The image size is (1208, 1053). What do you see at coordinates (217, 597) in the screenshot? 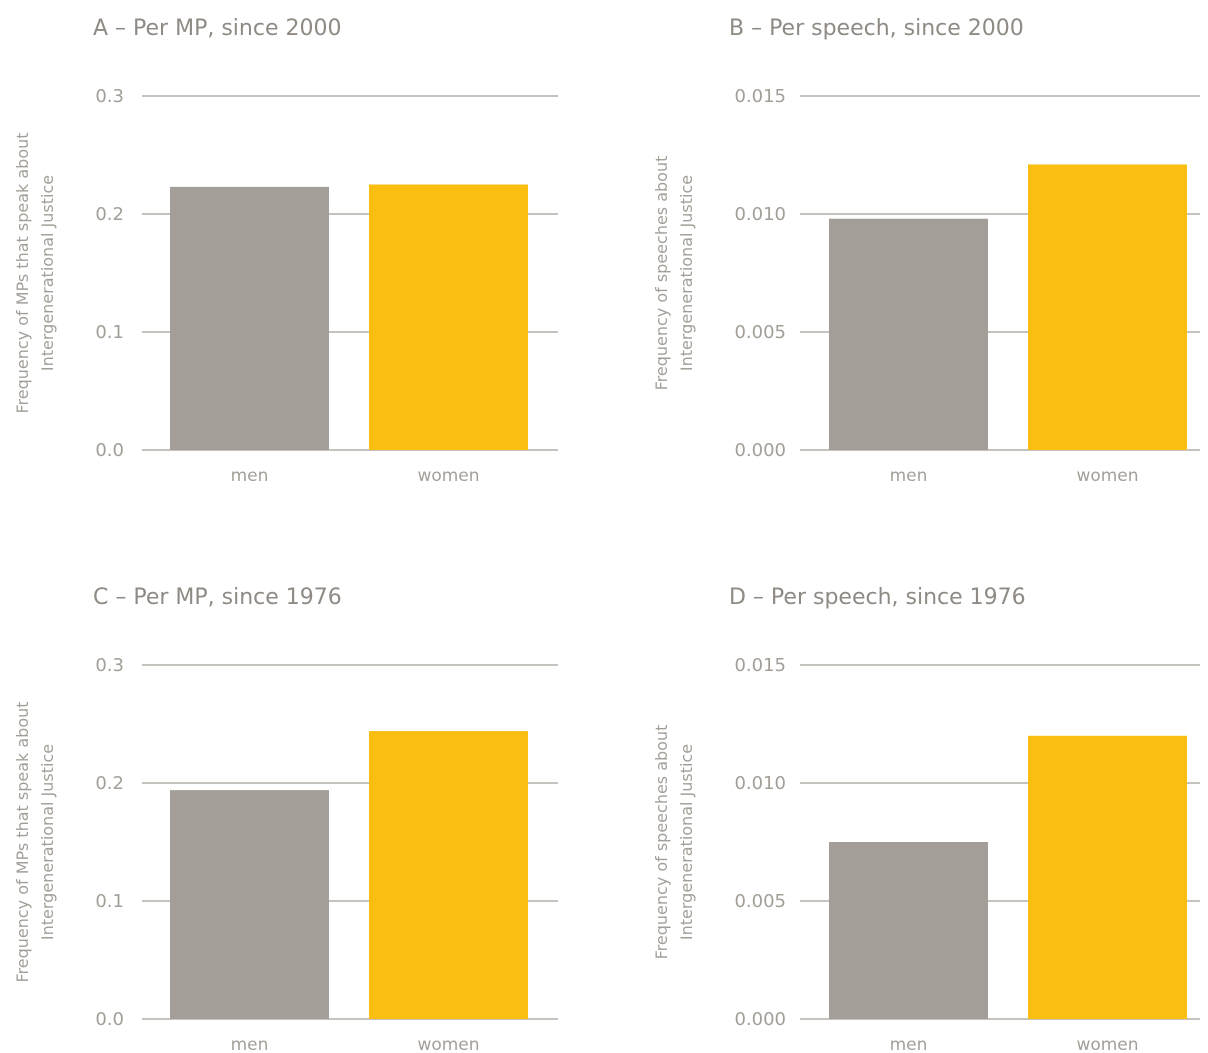
I see `chart-title: C – Per MP, since 1976` at bounding box center [217, 597].